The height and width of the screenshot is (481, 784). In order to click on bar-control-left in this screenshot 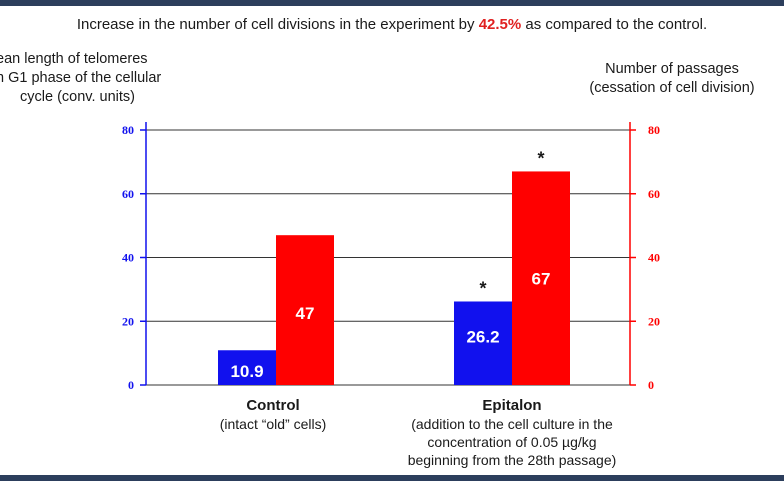, I will do `click(247, 367)`.